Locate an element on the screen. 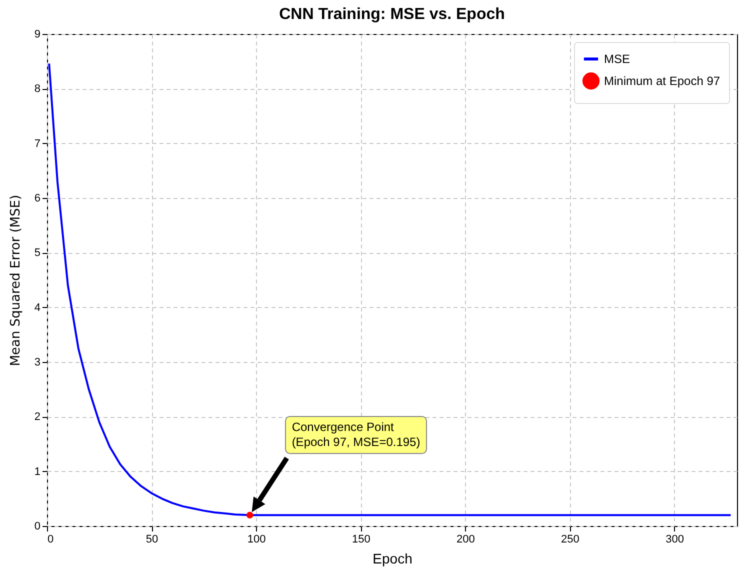  y-tick-label: 8 is located at coordinates (37, 89).